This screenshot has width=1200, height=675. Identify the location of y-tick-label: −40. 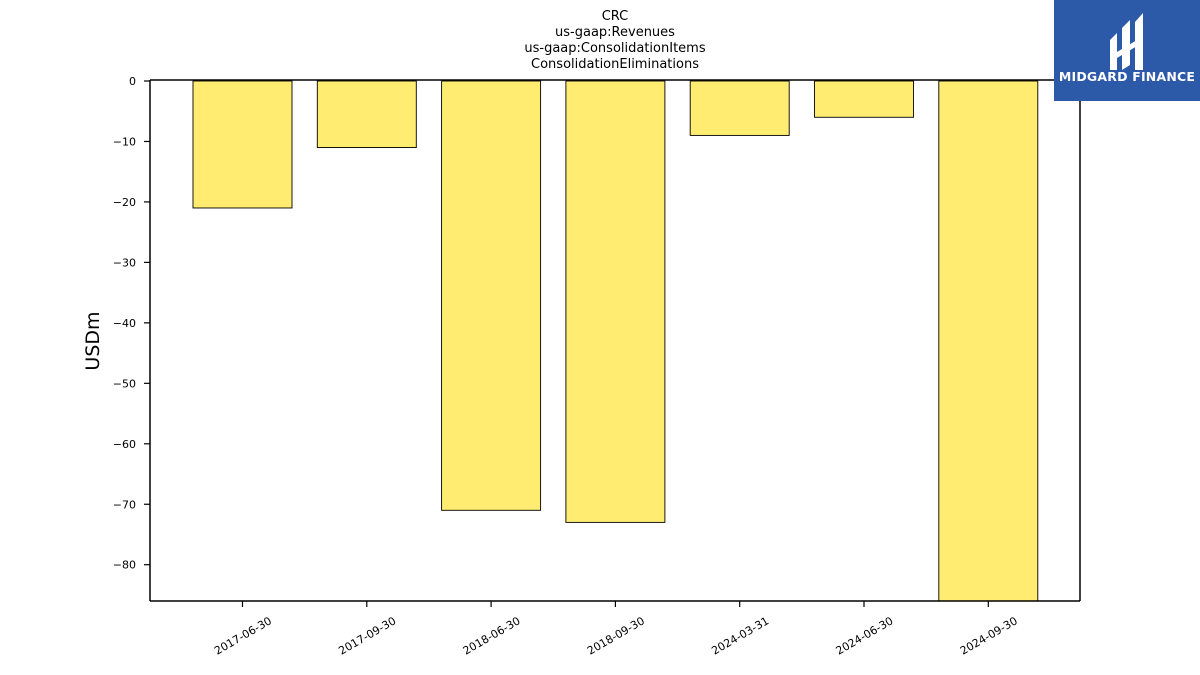
(124, 323).